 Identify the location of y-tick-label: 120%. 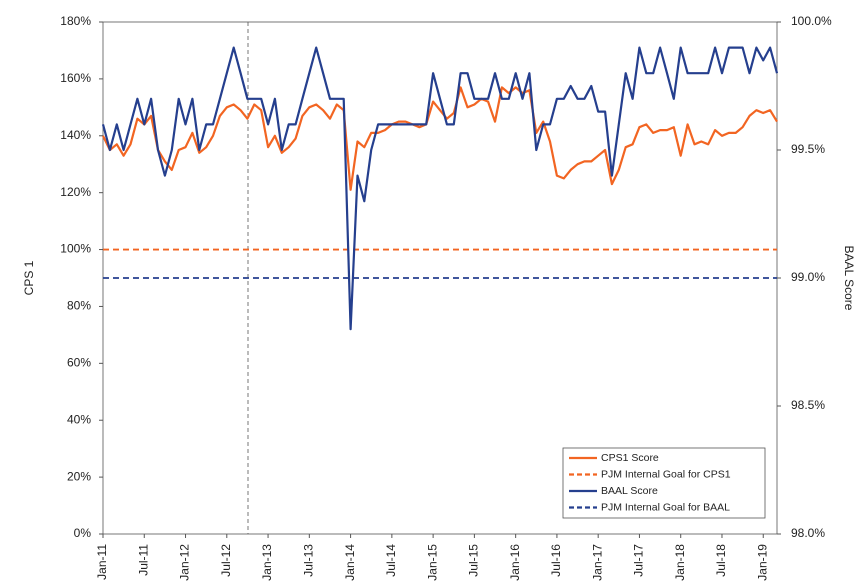
(75, 192).